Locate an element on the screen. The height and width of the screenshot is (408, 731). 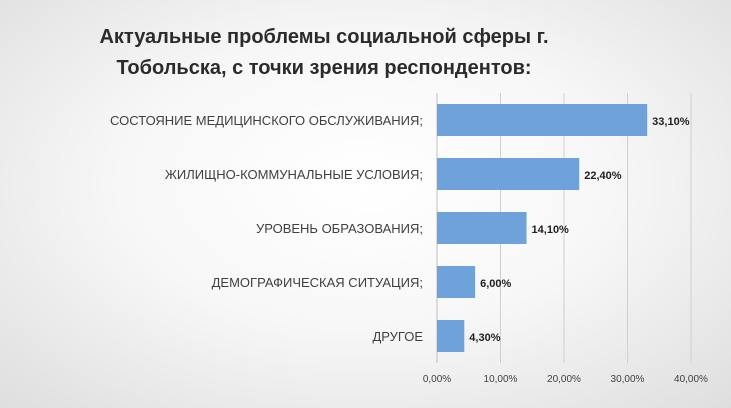
category-label-0: СОСТОЯНИЕ МЕДИЦИНСКОГО ОБСЛУЖИВАНИЯ; is located at coordinates (266, 120).